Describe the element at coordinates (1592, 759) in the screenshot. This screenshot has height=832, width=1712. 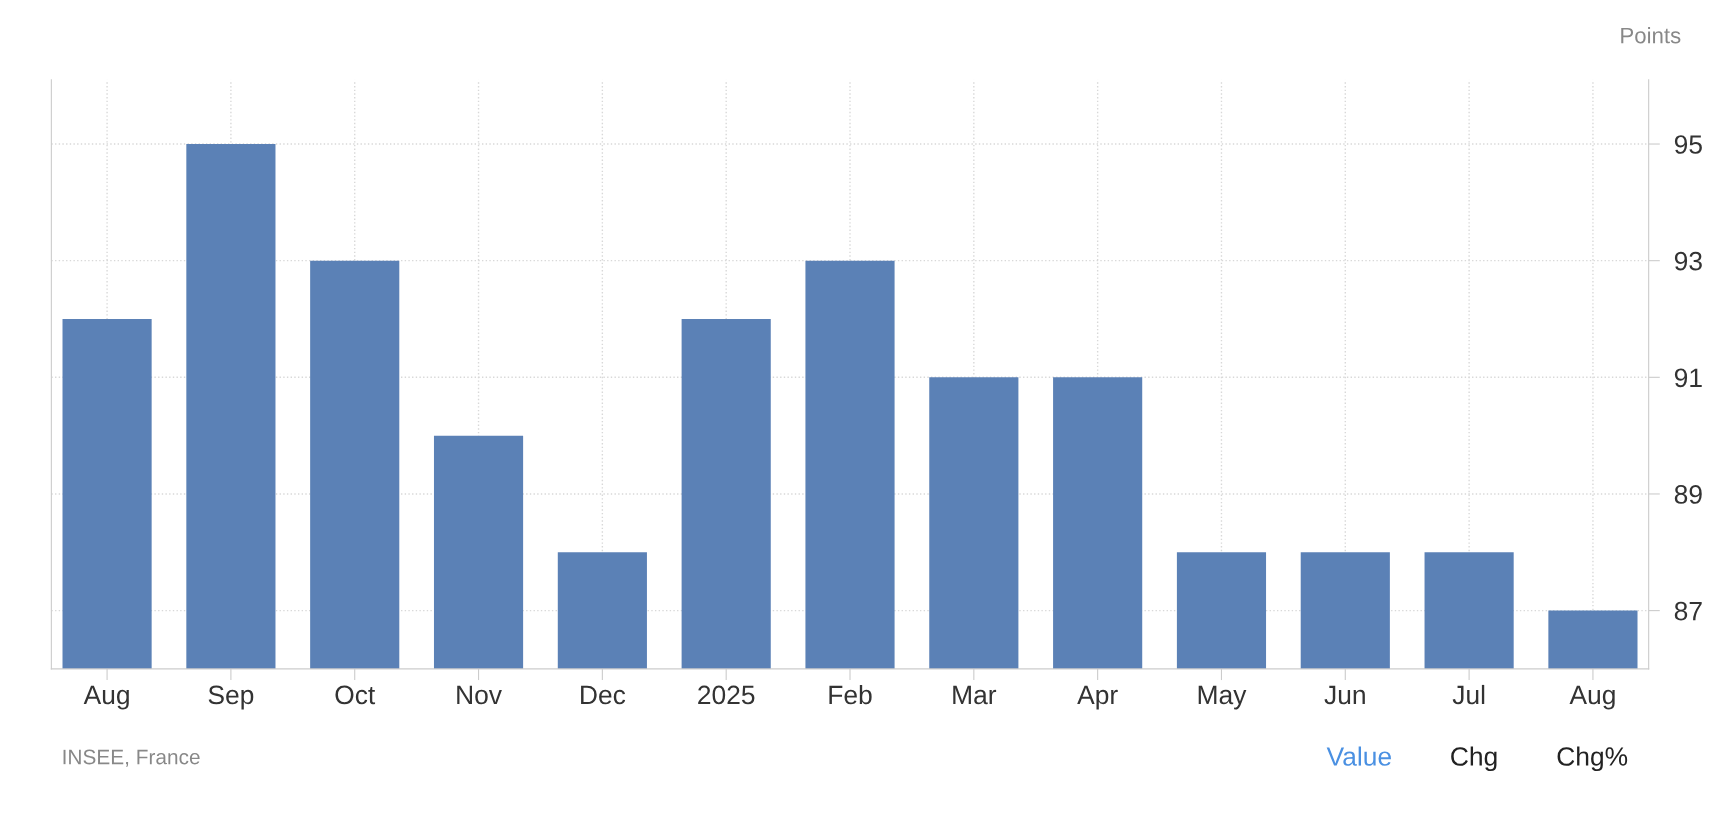
I see `text: Chg%` at that location.